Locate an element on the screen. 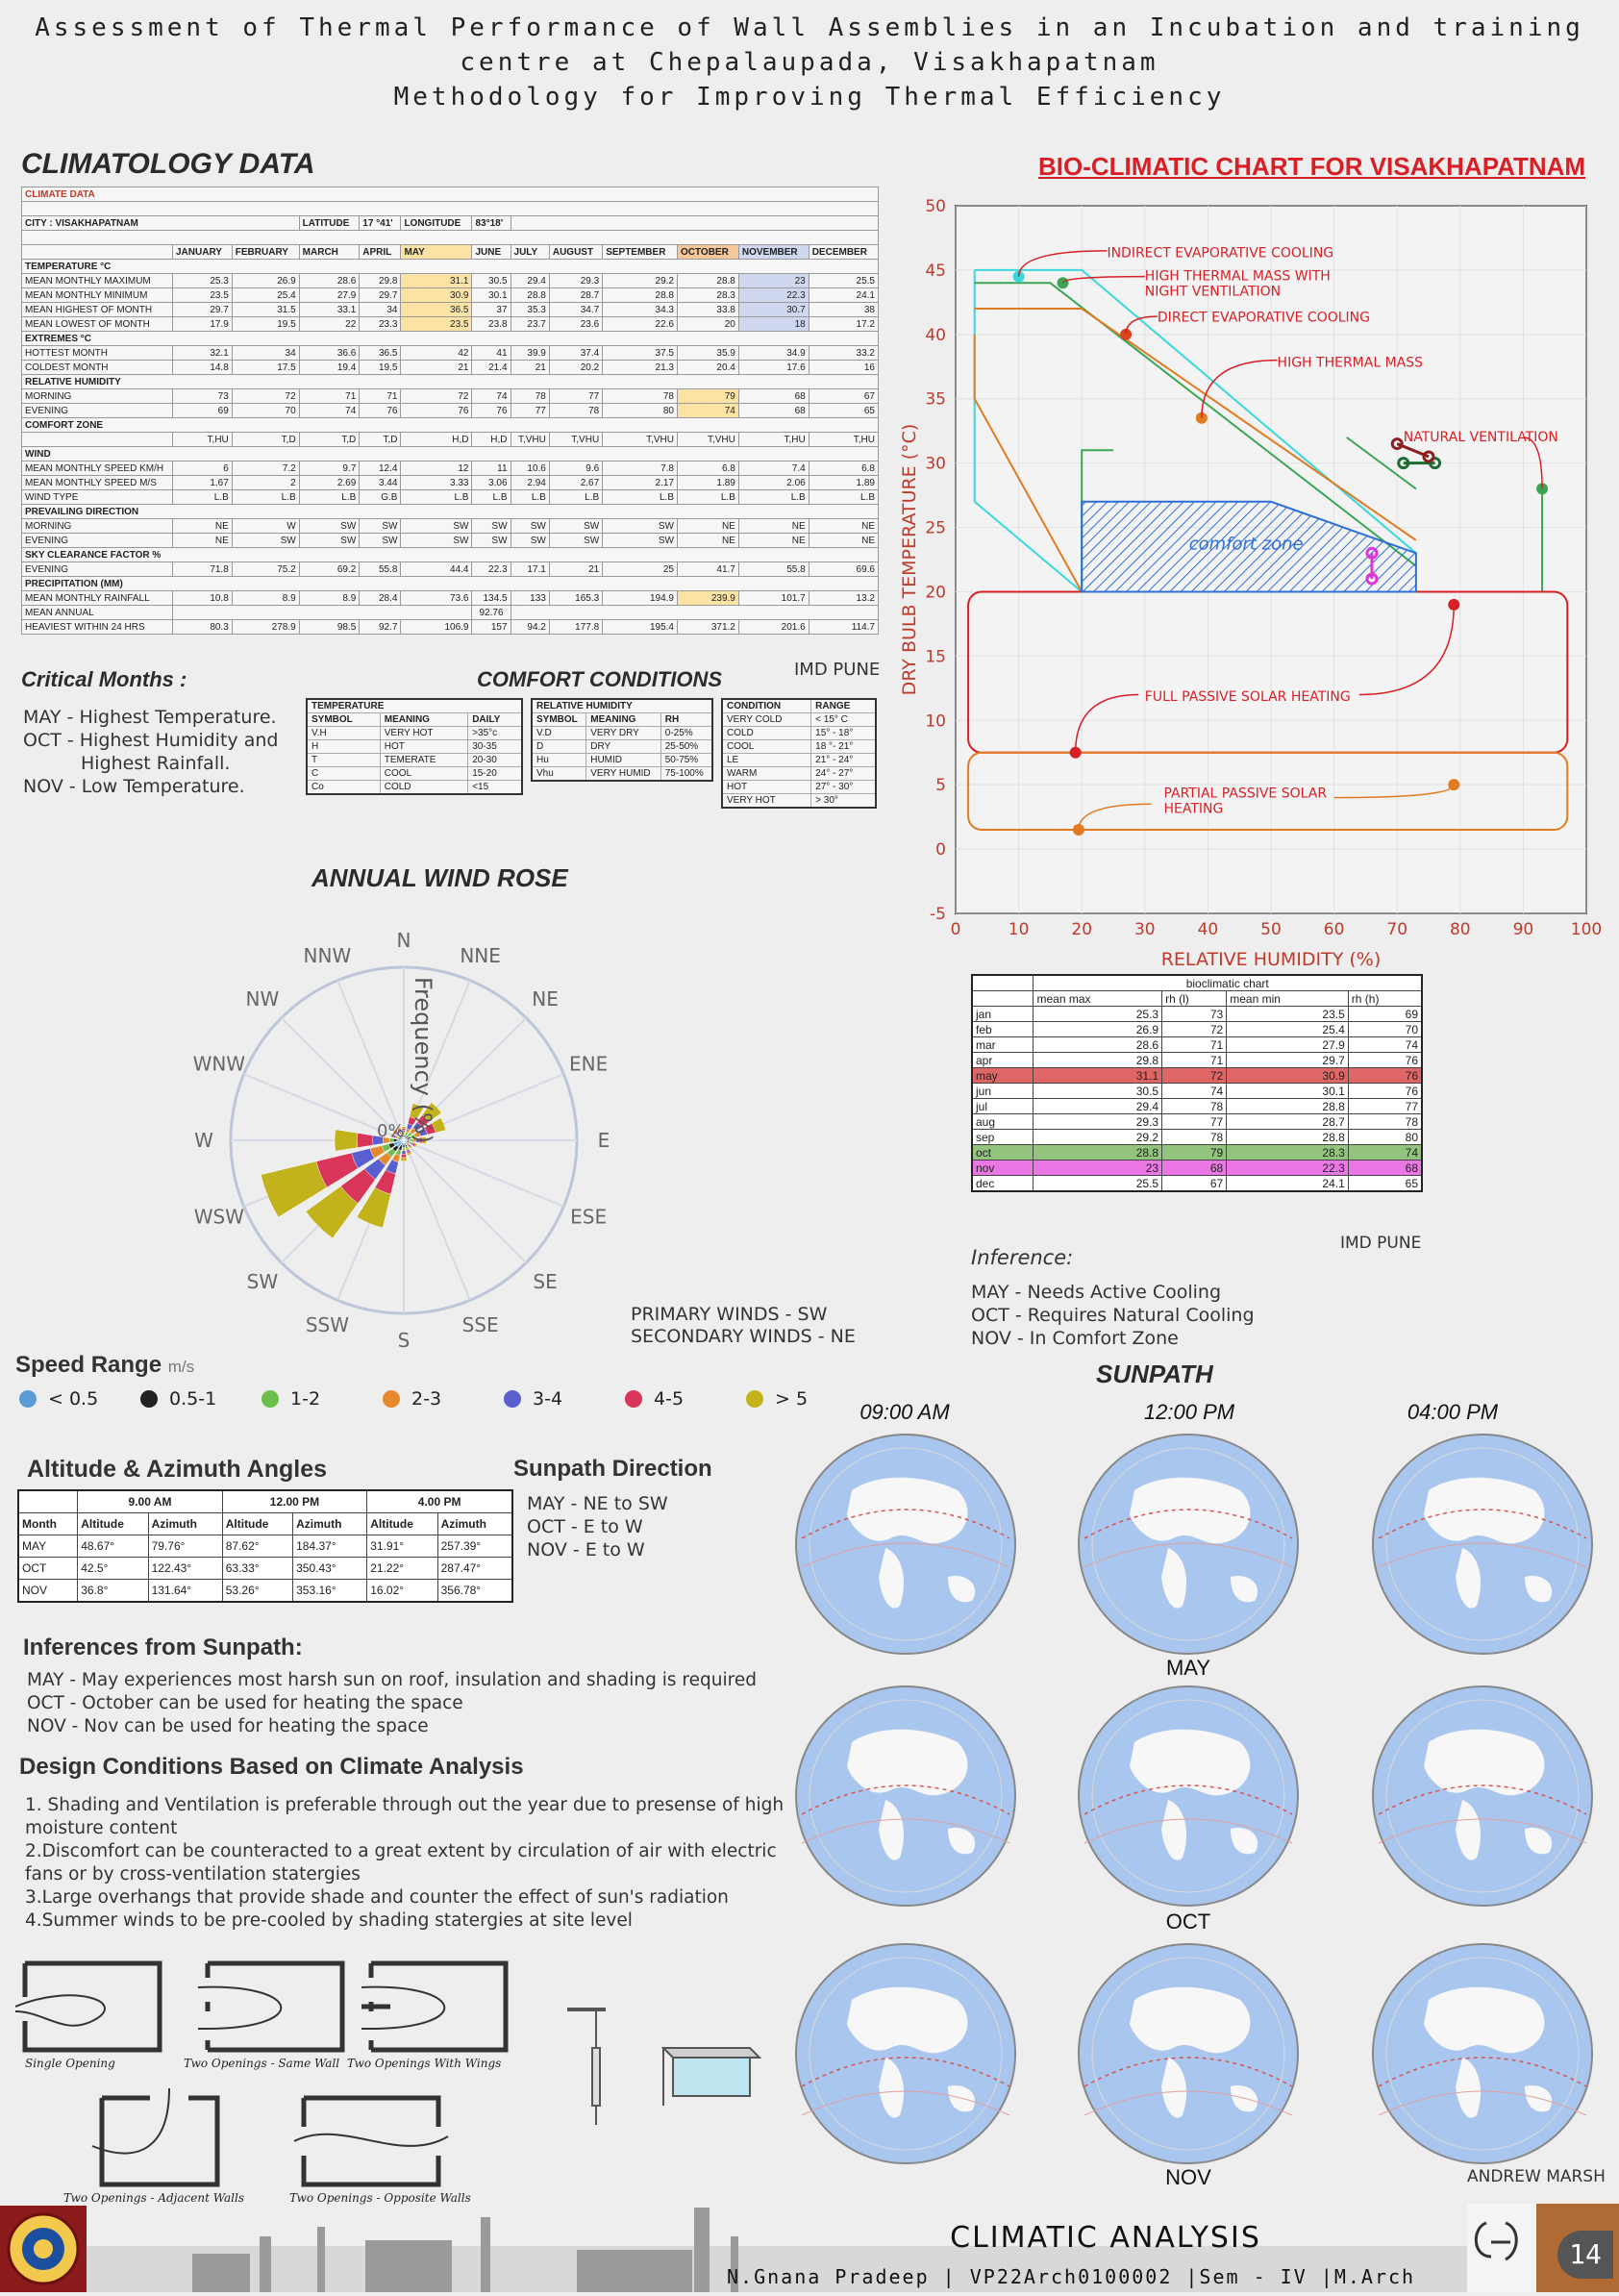 The width and height of the screenshot is (1619, 2296). speed-legend-item: 0.5-1 is located at coordinates (178, 1399).